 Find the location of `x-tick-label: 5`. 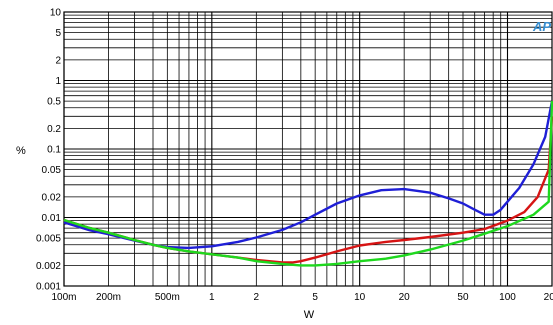

x-tick-label: 5 is located at coordinates (315, 297).